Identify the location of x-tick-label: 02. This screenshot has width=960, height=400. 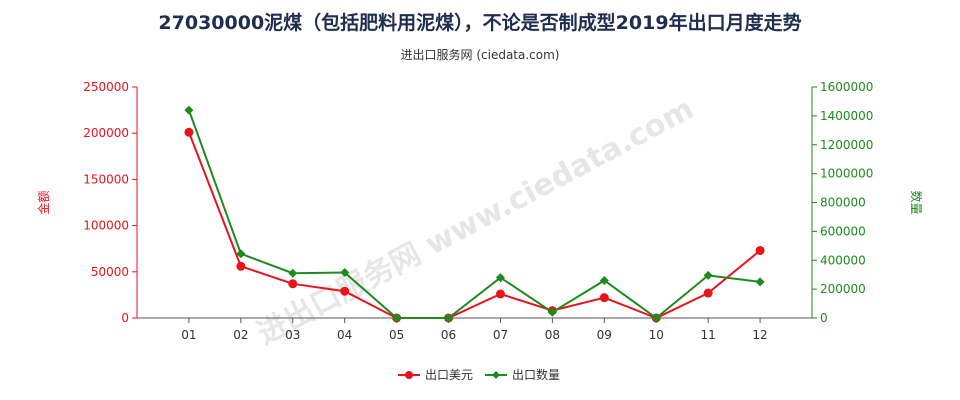
(240, 335).